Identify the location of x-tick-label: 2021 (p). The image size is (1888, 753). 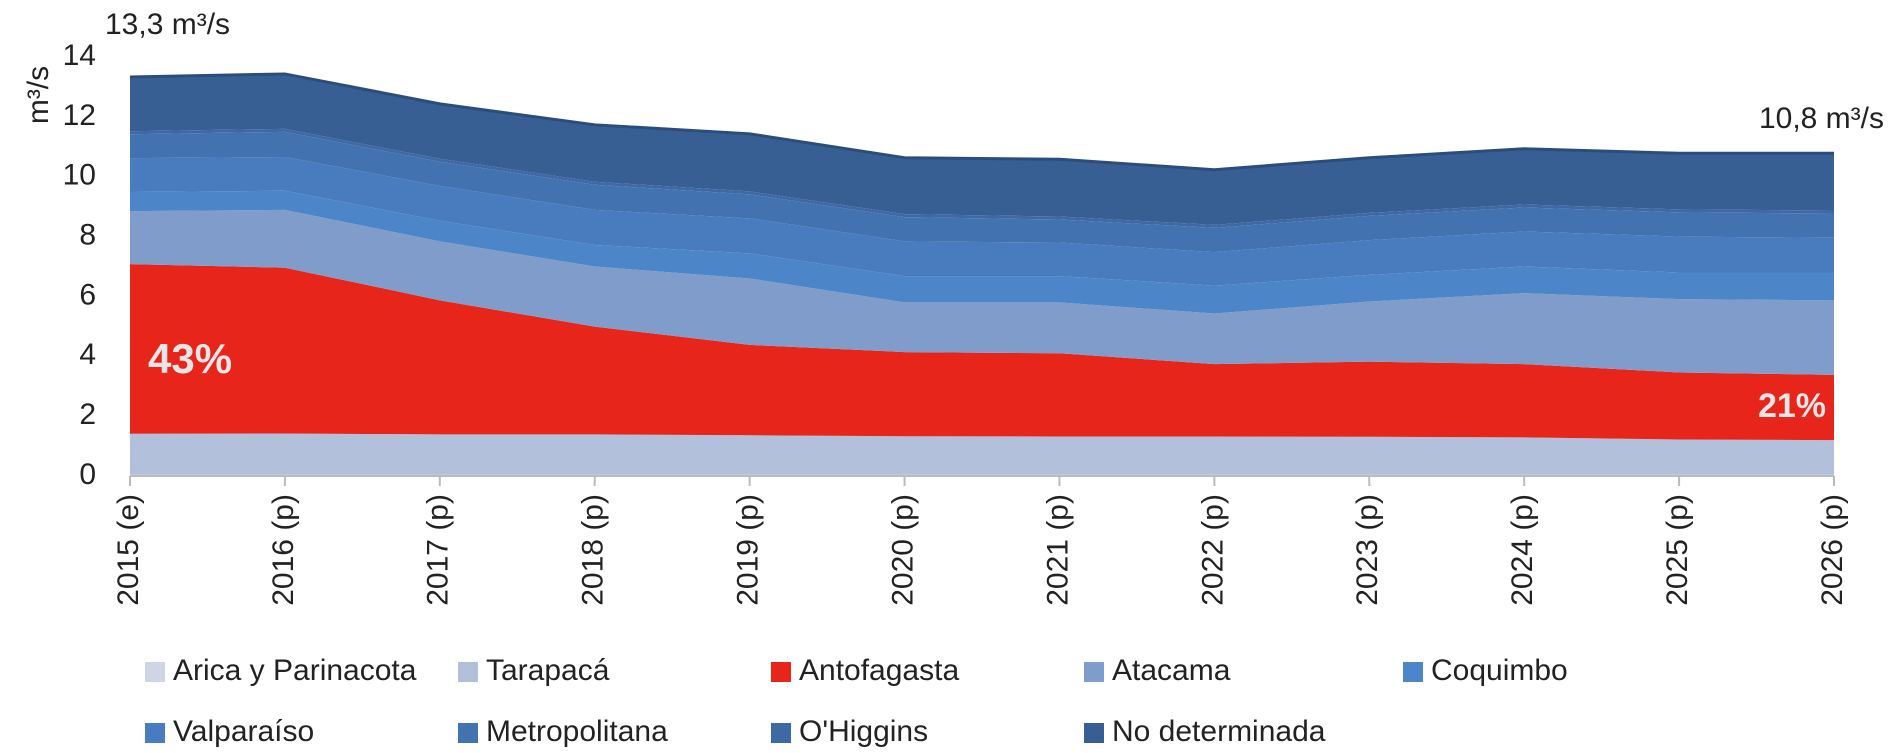
(1057, 550).